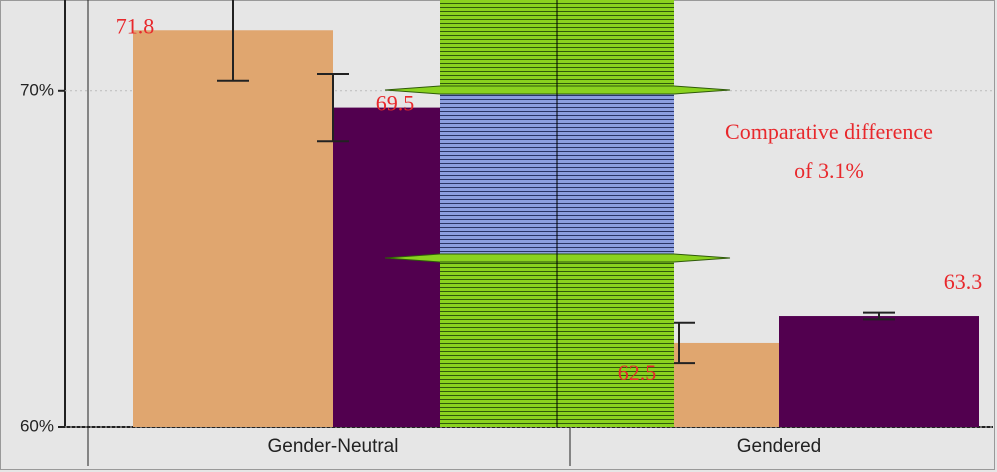 Image resolution: width=997 pixels, height=472 pixels. Describe the element at coordinates (829, 170) in the screenshot. I see `annotation: of 3.1%` at that location.